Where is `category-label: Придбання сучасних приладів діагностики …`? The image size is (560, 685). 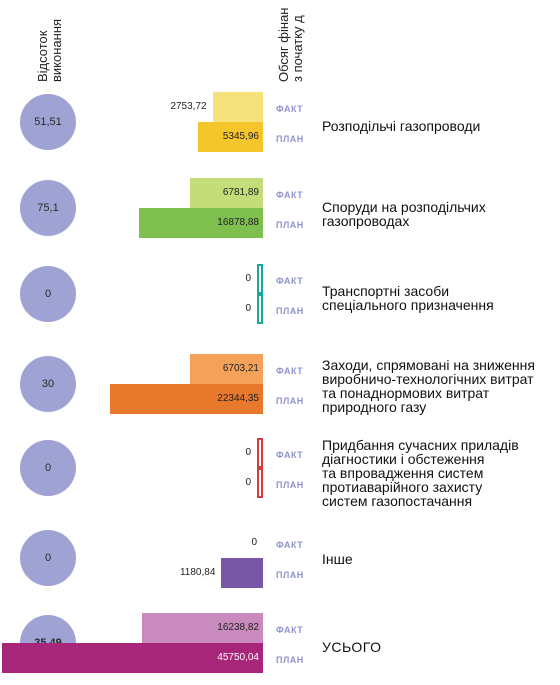 category-label: Придбання сучасних приладів діагностики … is located at coordinates (420, 473).